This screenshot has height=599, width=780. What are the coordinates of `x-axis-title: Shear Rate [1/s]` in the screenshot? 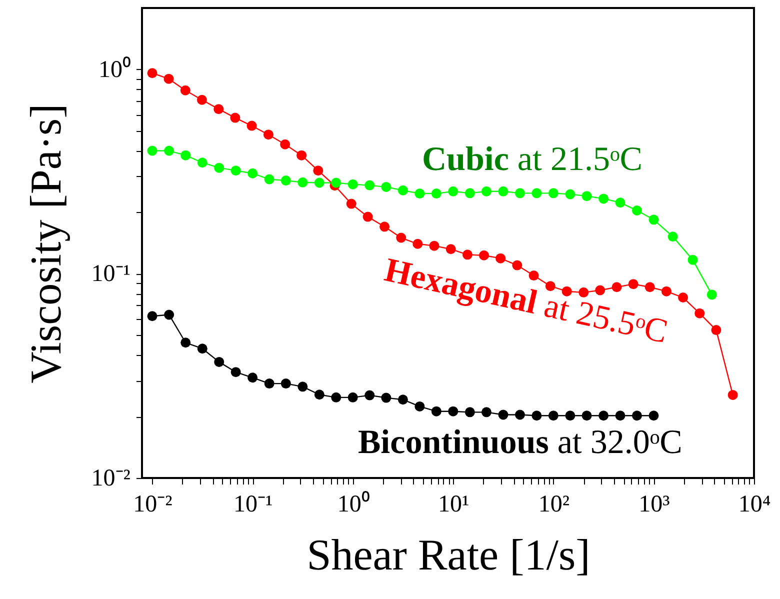 It's located at (448, 555).